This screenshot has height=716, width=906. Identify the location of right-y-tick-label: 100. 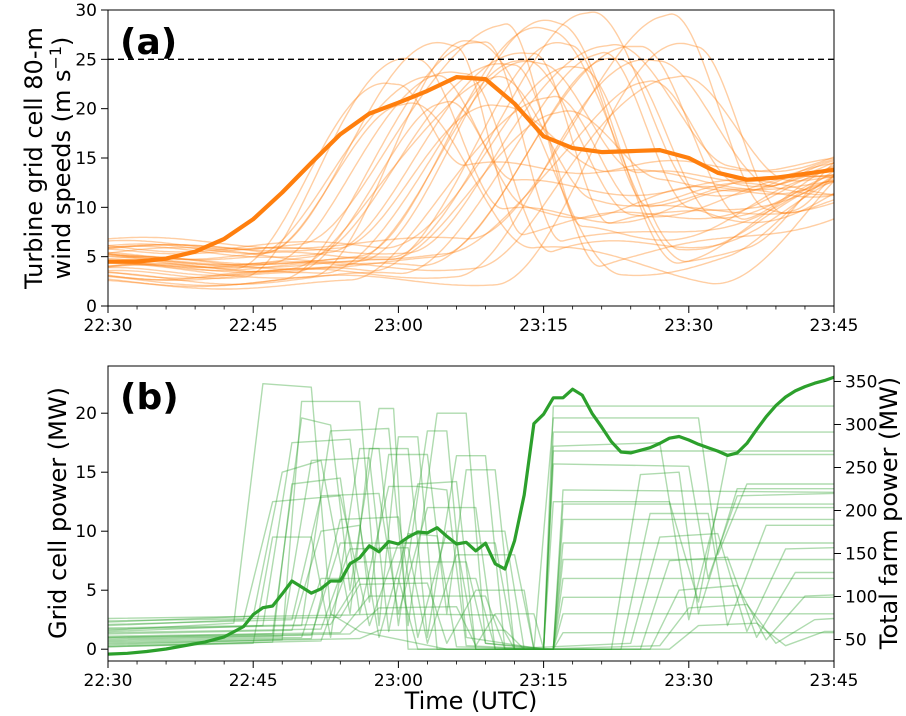
(861, 597).